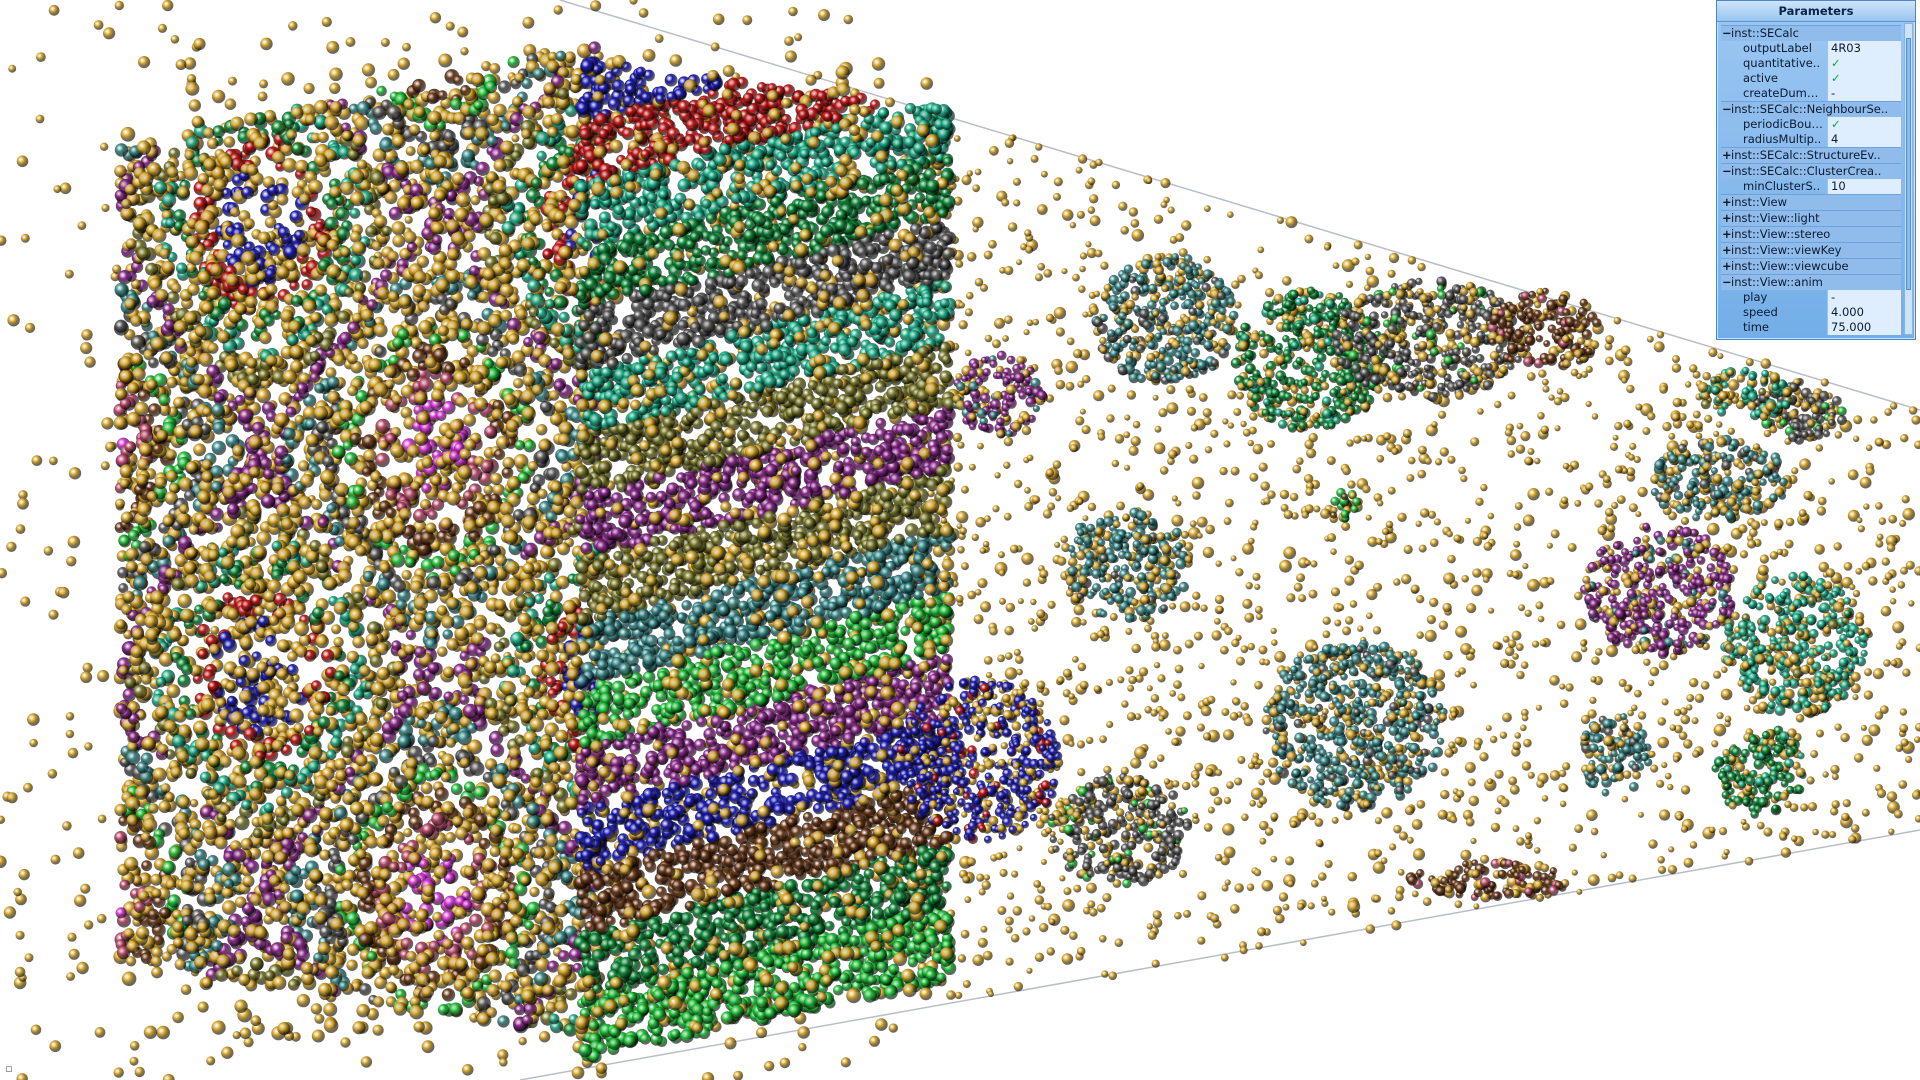  I want to click on tree-group: + inst::View::stereo, so click(1811, 234).